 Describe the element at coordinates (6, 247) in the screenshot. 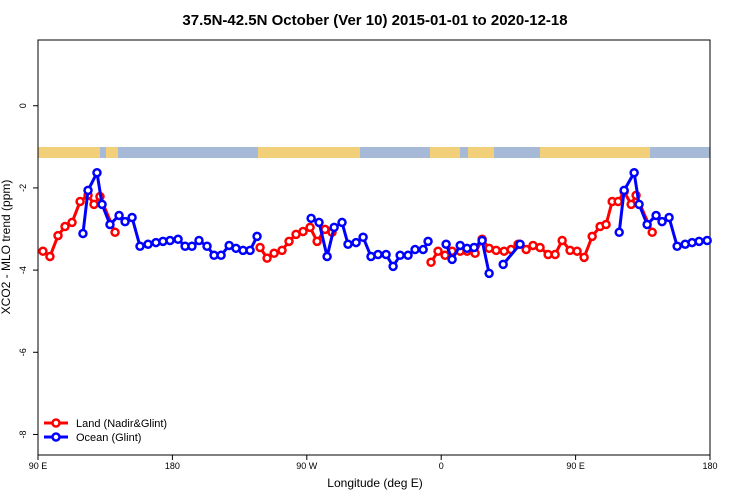

I see `y-axis-label: XCO2 - MLO trend (ppm)` at that location.